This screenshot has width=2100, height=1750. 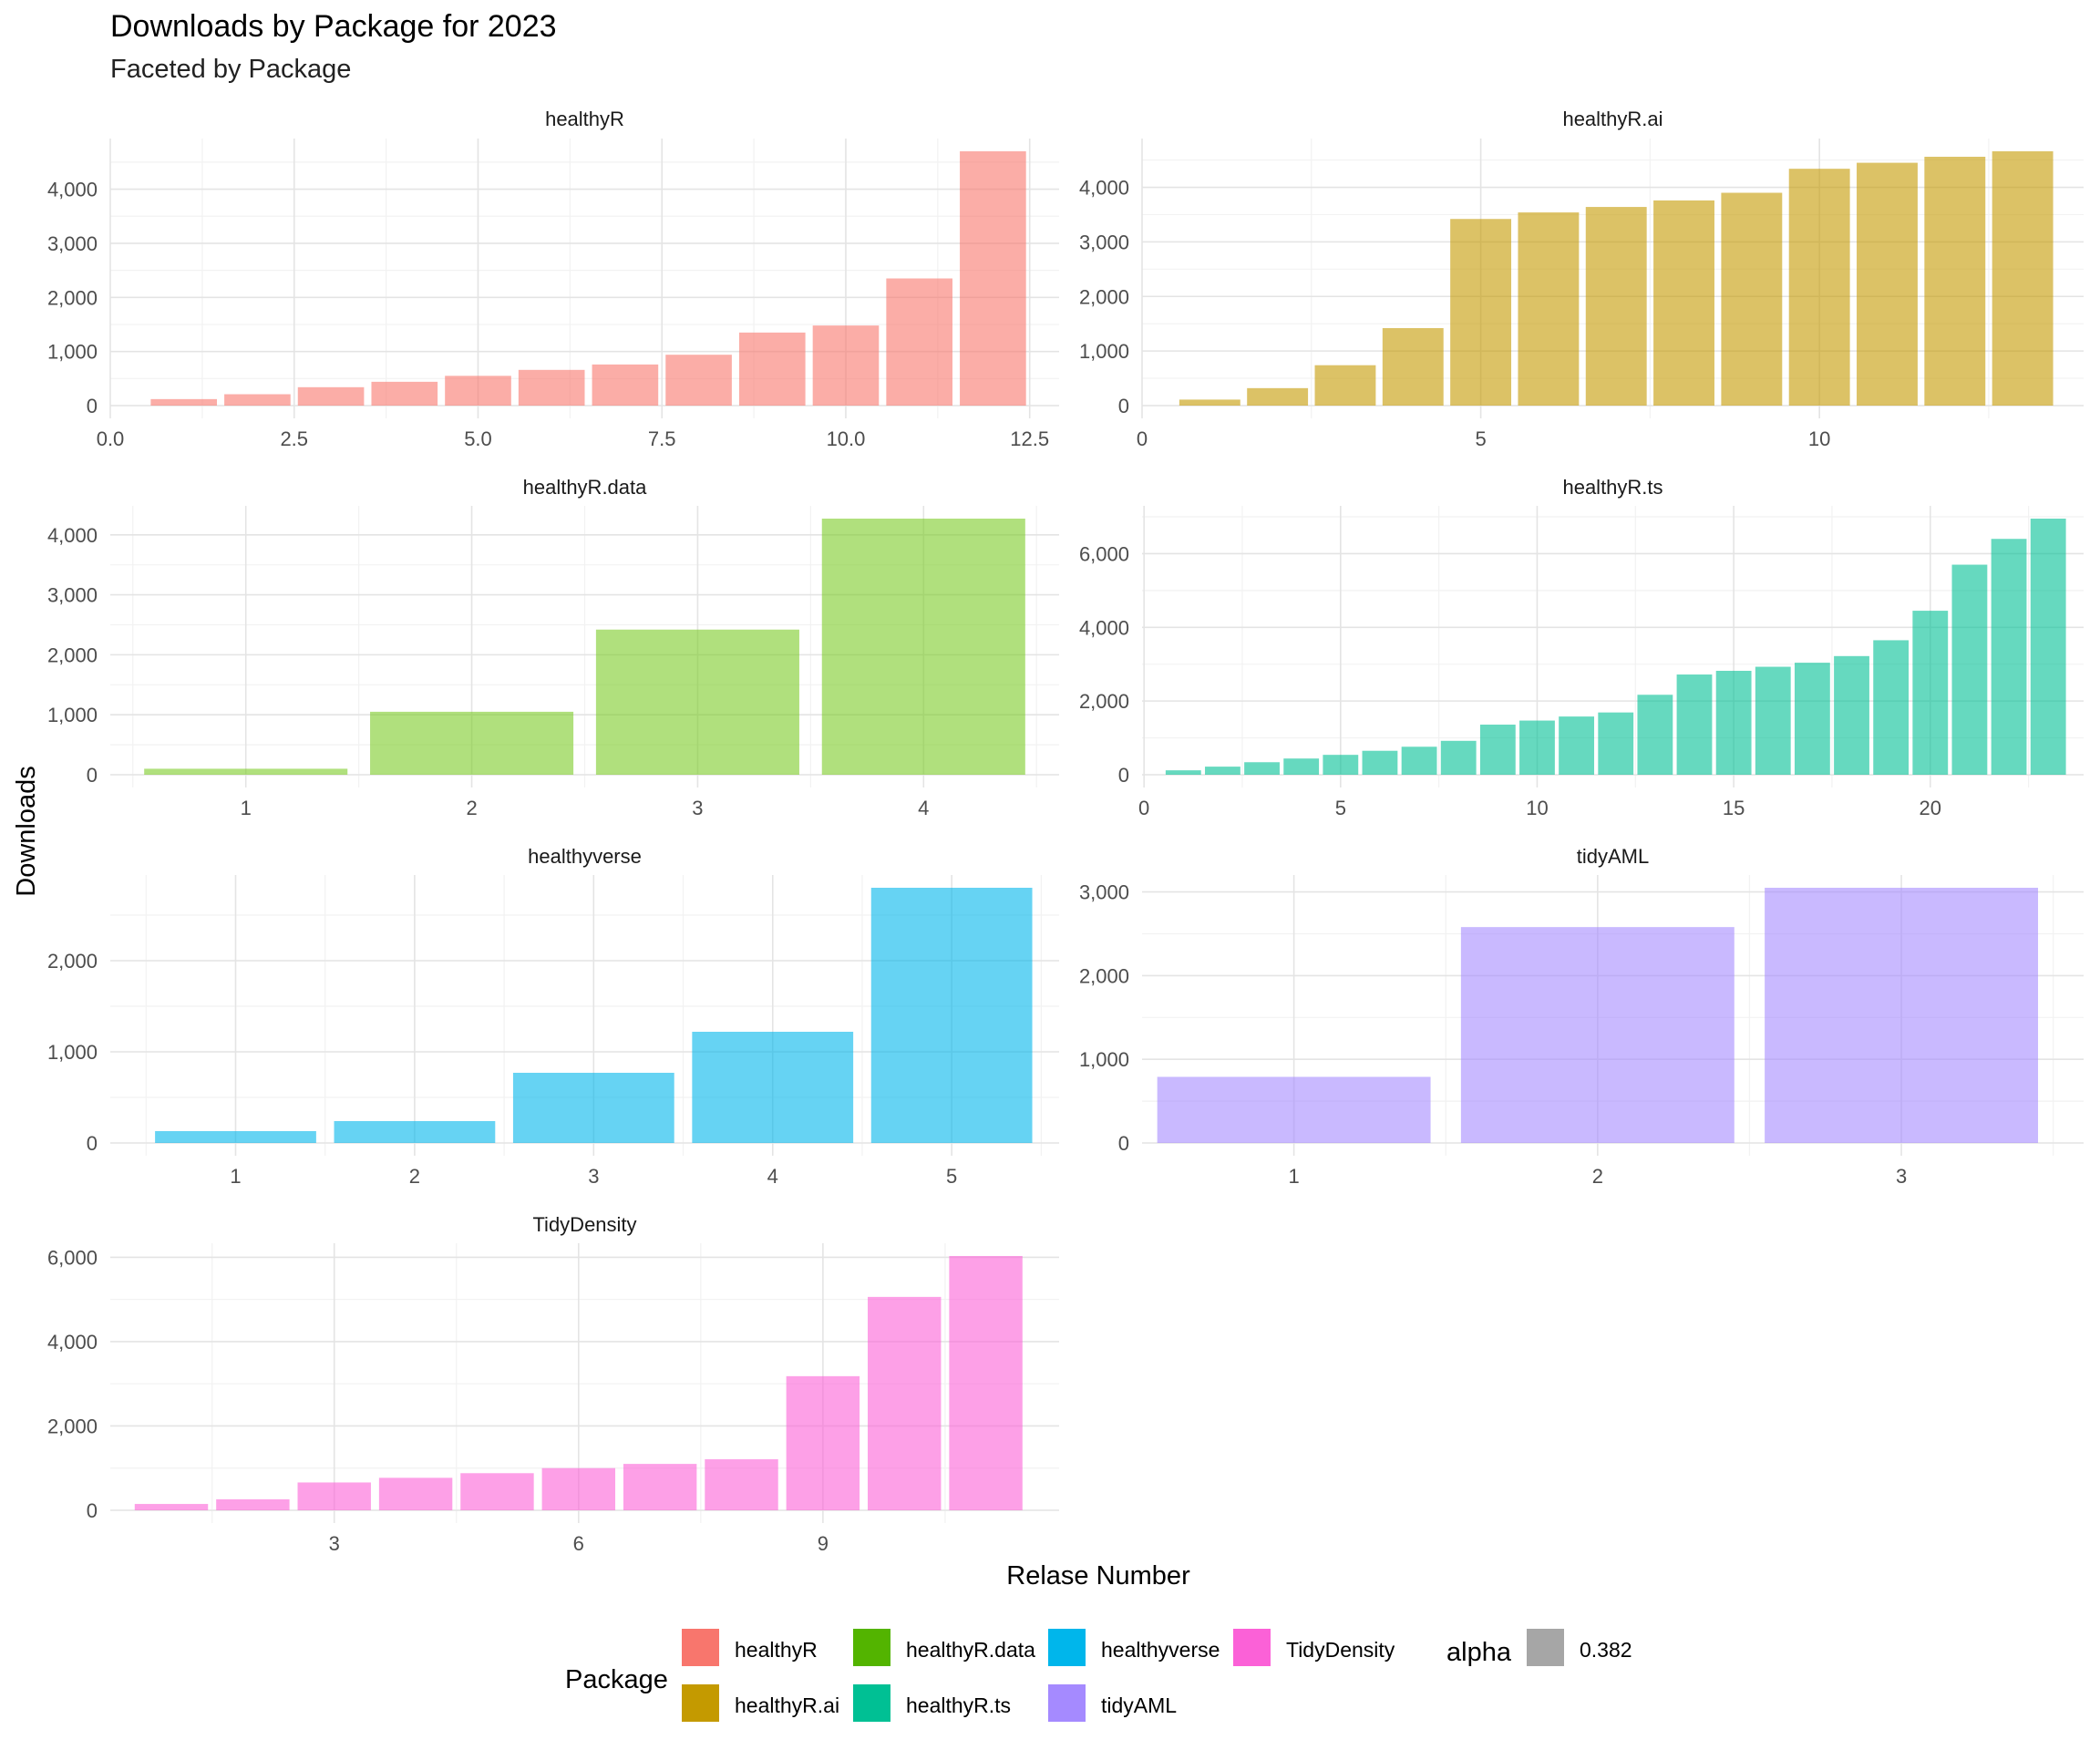 I want to click on chart-title: Downloads by Package for 2023, so click(x=333, y=26).